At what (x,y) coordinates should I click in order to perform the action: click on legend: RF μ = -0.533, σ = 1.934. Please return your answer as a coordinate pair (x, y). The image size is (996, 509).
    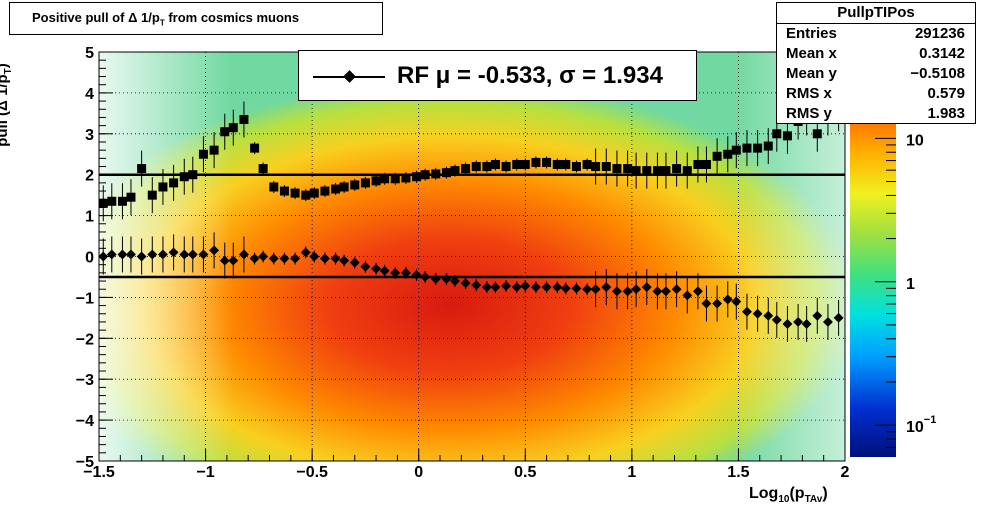
    Looking at the image, I should click on (497, 75).